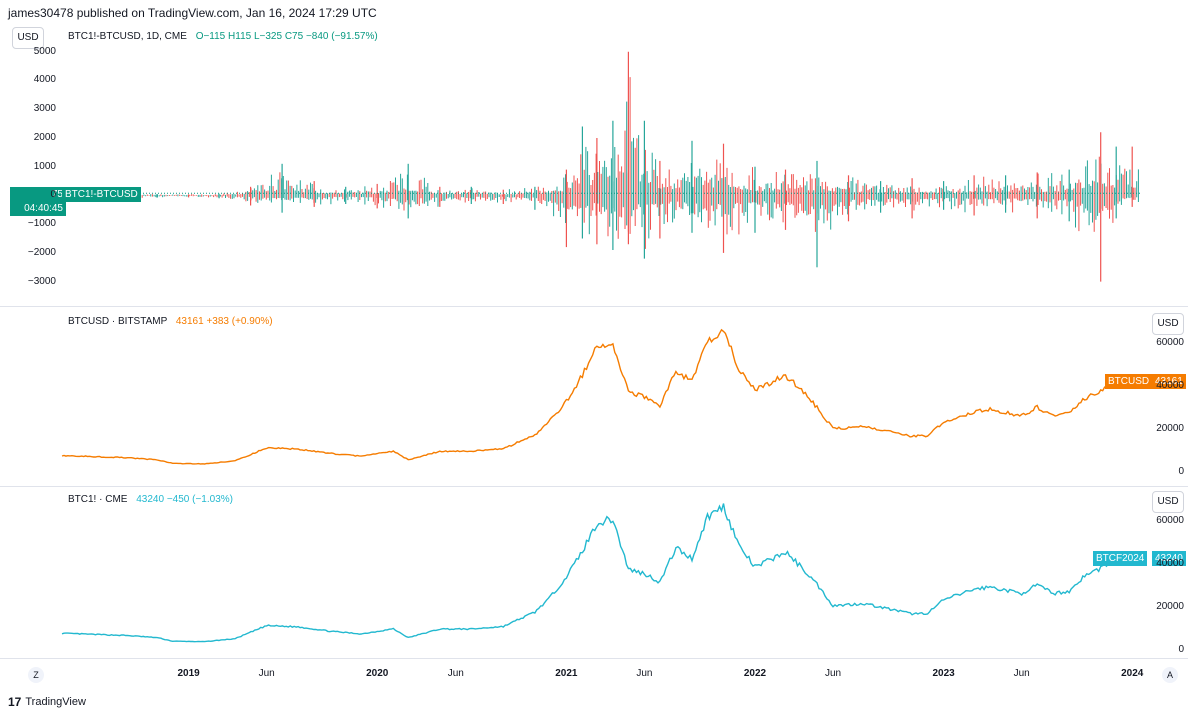  I want to click on y-tick-pane1: −1000, so click(41, 224).